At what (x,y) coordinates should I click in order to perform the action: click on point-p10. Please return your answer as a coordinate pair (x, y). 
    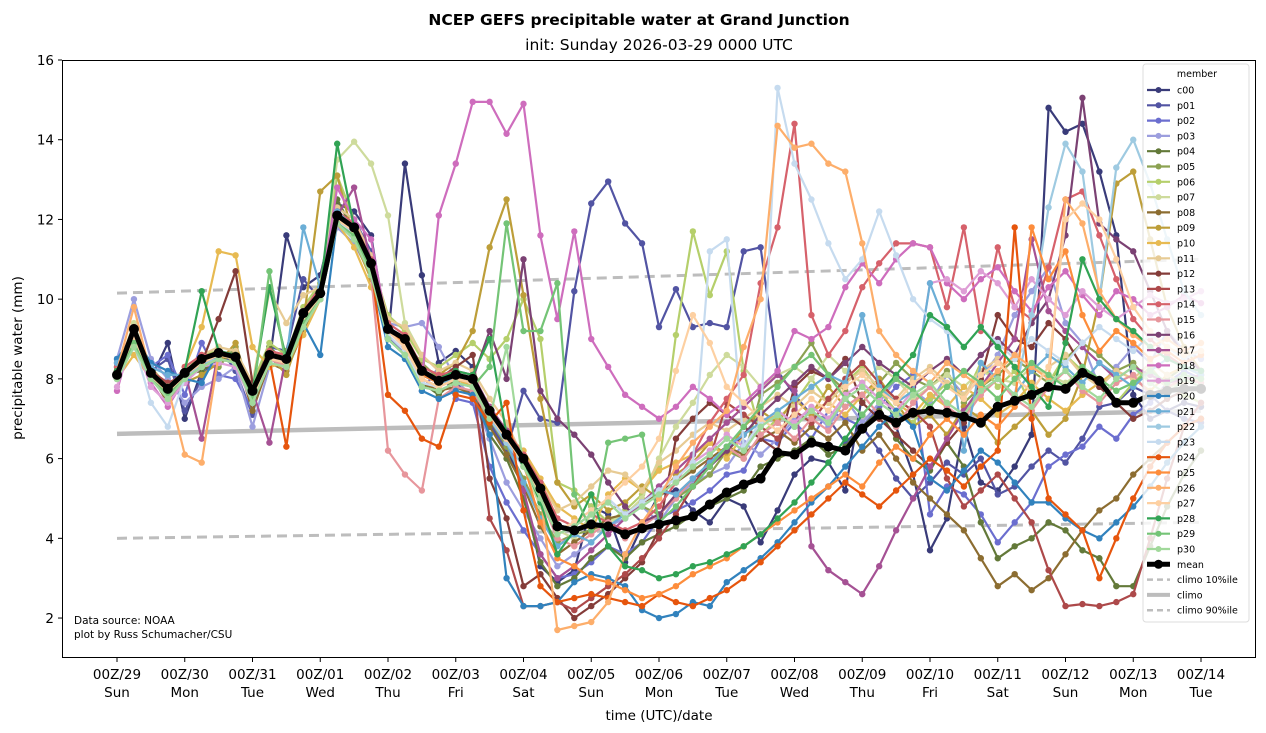
    Looking at the image, I should click on (930, 395).